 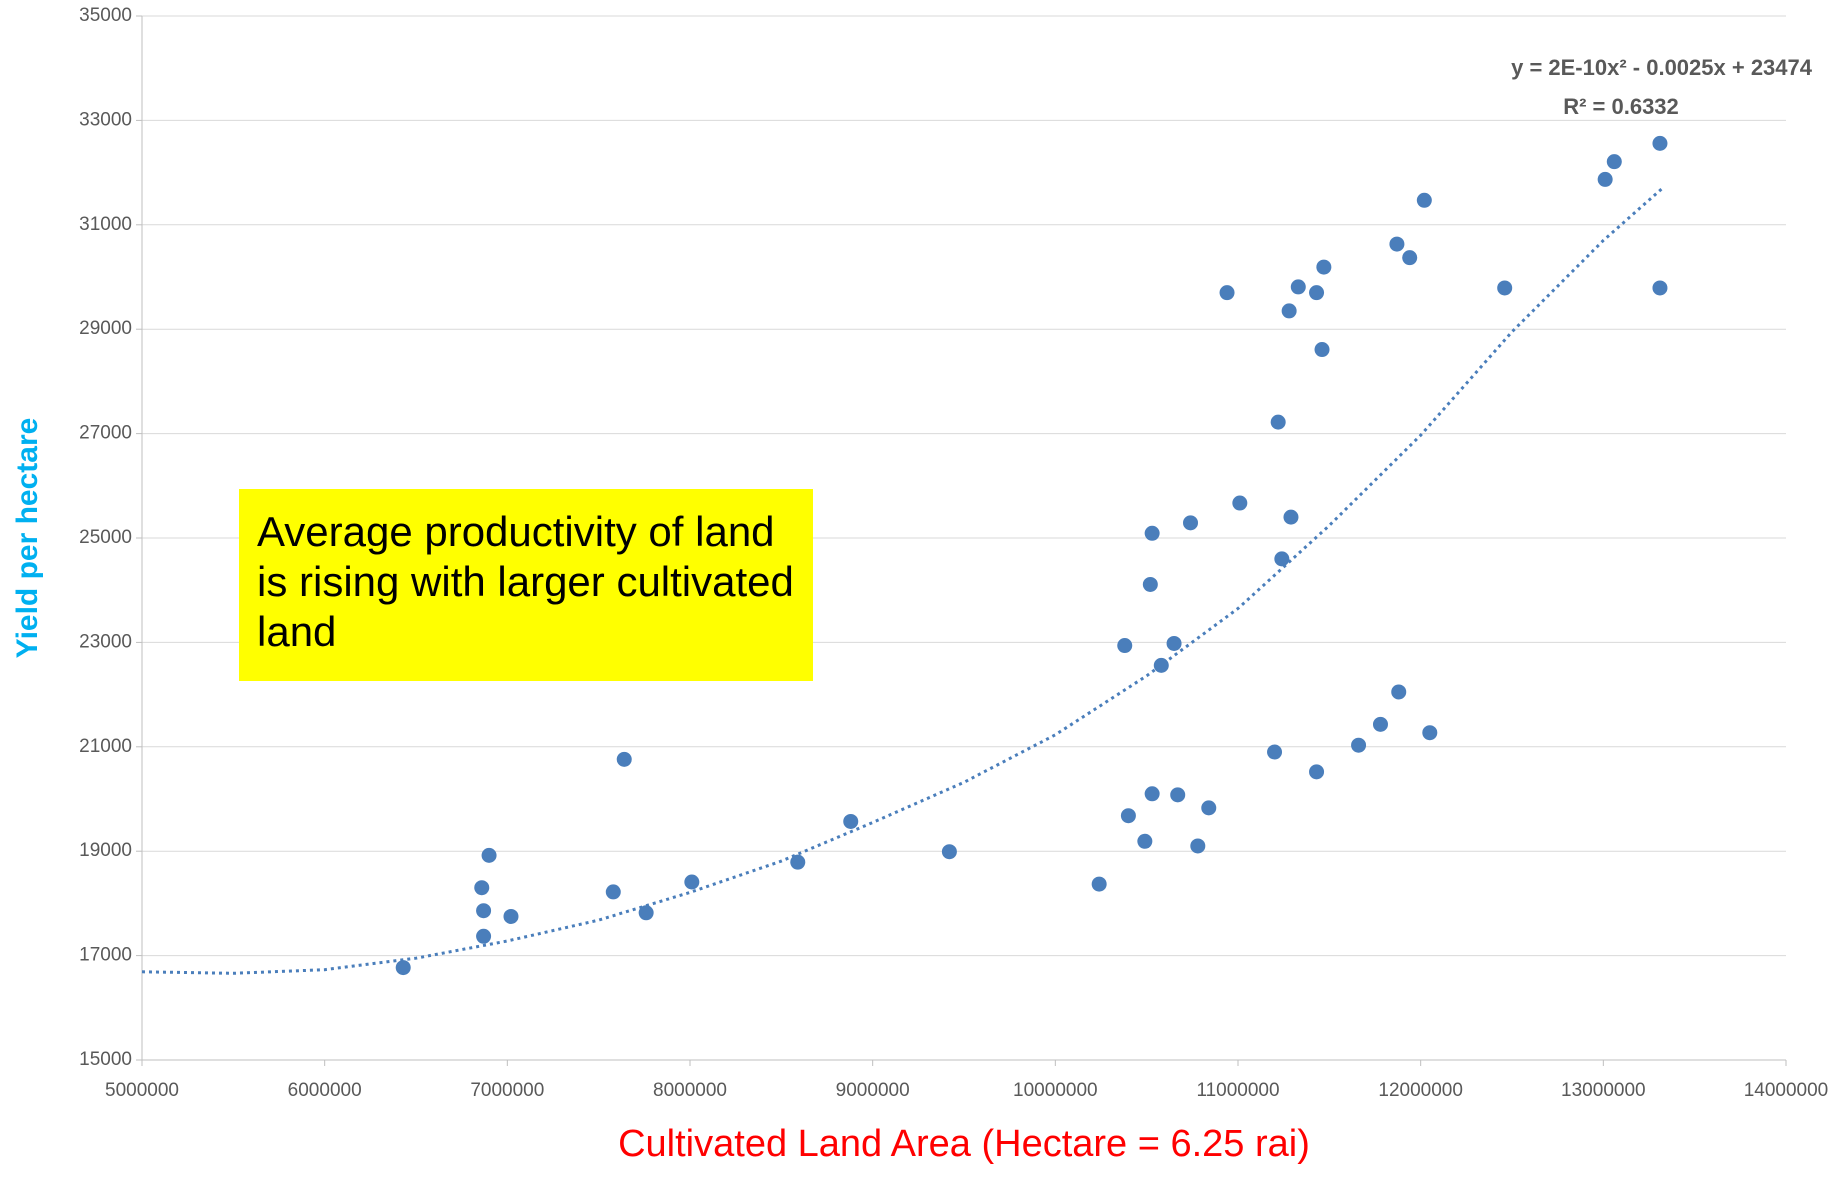 What do you see at coordinates (690, 1090) in the screenshot?
I see `x-tick-label: 8000000` at bounding box center [690, 1090].